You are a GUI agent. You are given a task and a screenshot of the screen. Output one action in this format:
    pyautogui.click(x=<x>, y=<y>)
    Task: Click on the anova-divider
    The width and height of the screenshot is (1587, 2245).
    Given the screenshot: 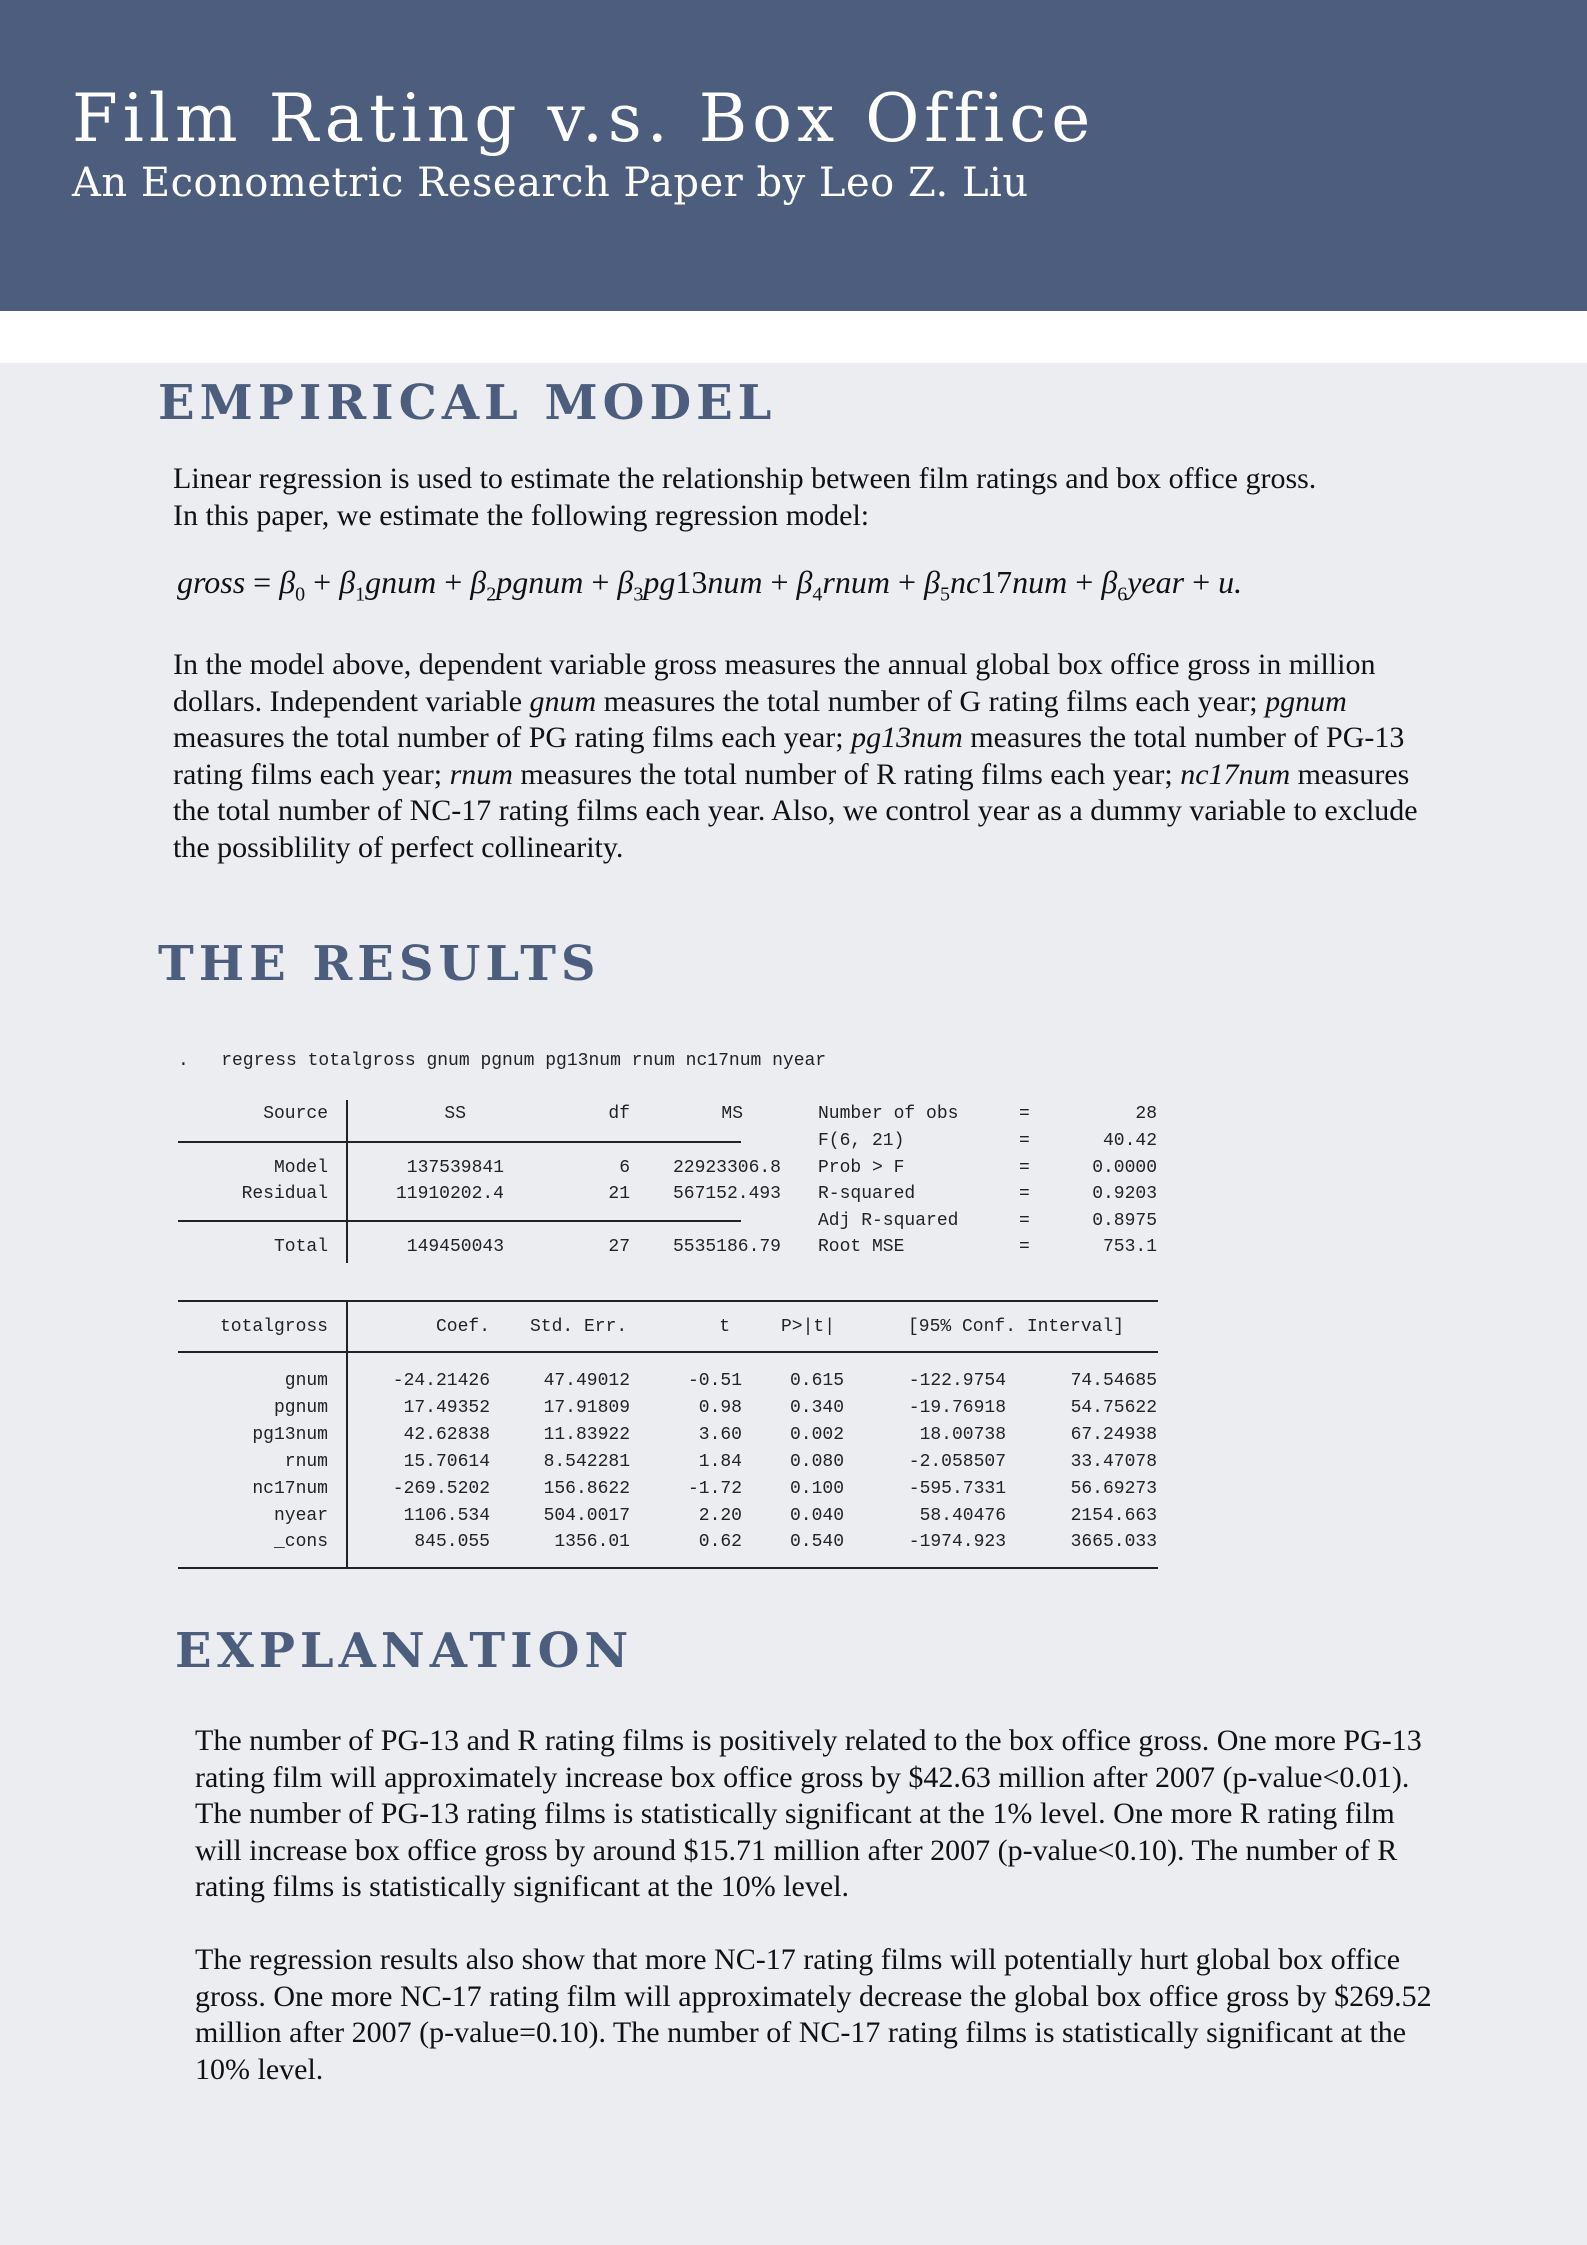 What is the action you would take?
    pyautogui.click(x=347, y=1181)
    